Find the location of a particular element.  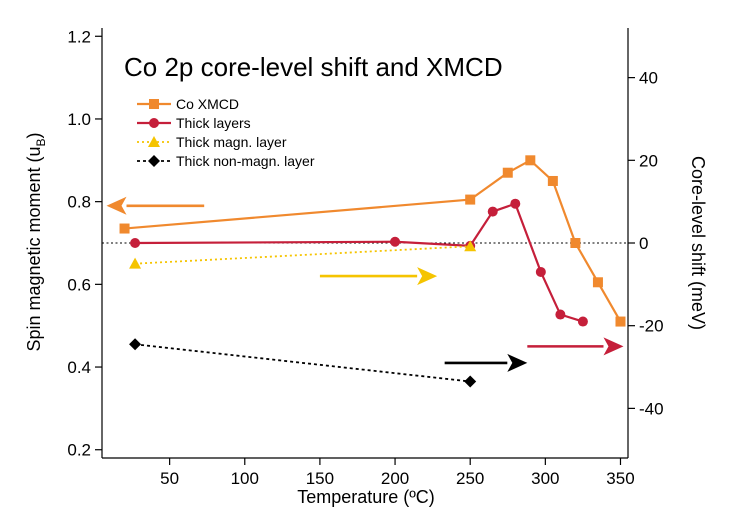

y-tick-label: 1.2 is located at coordinates (79, 36).